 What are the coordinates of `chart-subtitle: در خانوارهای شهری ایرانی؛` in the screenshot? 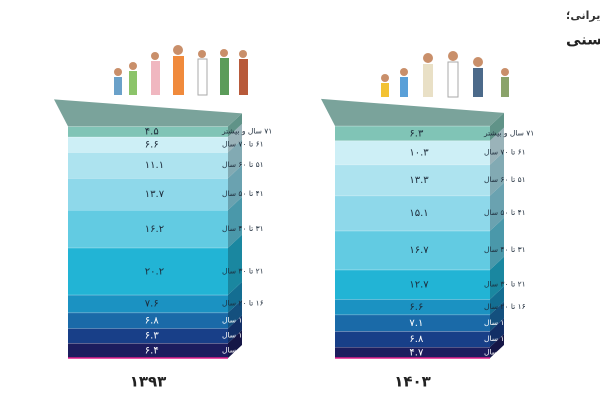 It's located at (583, 15).